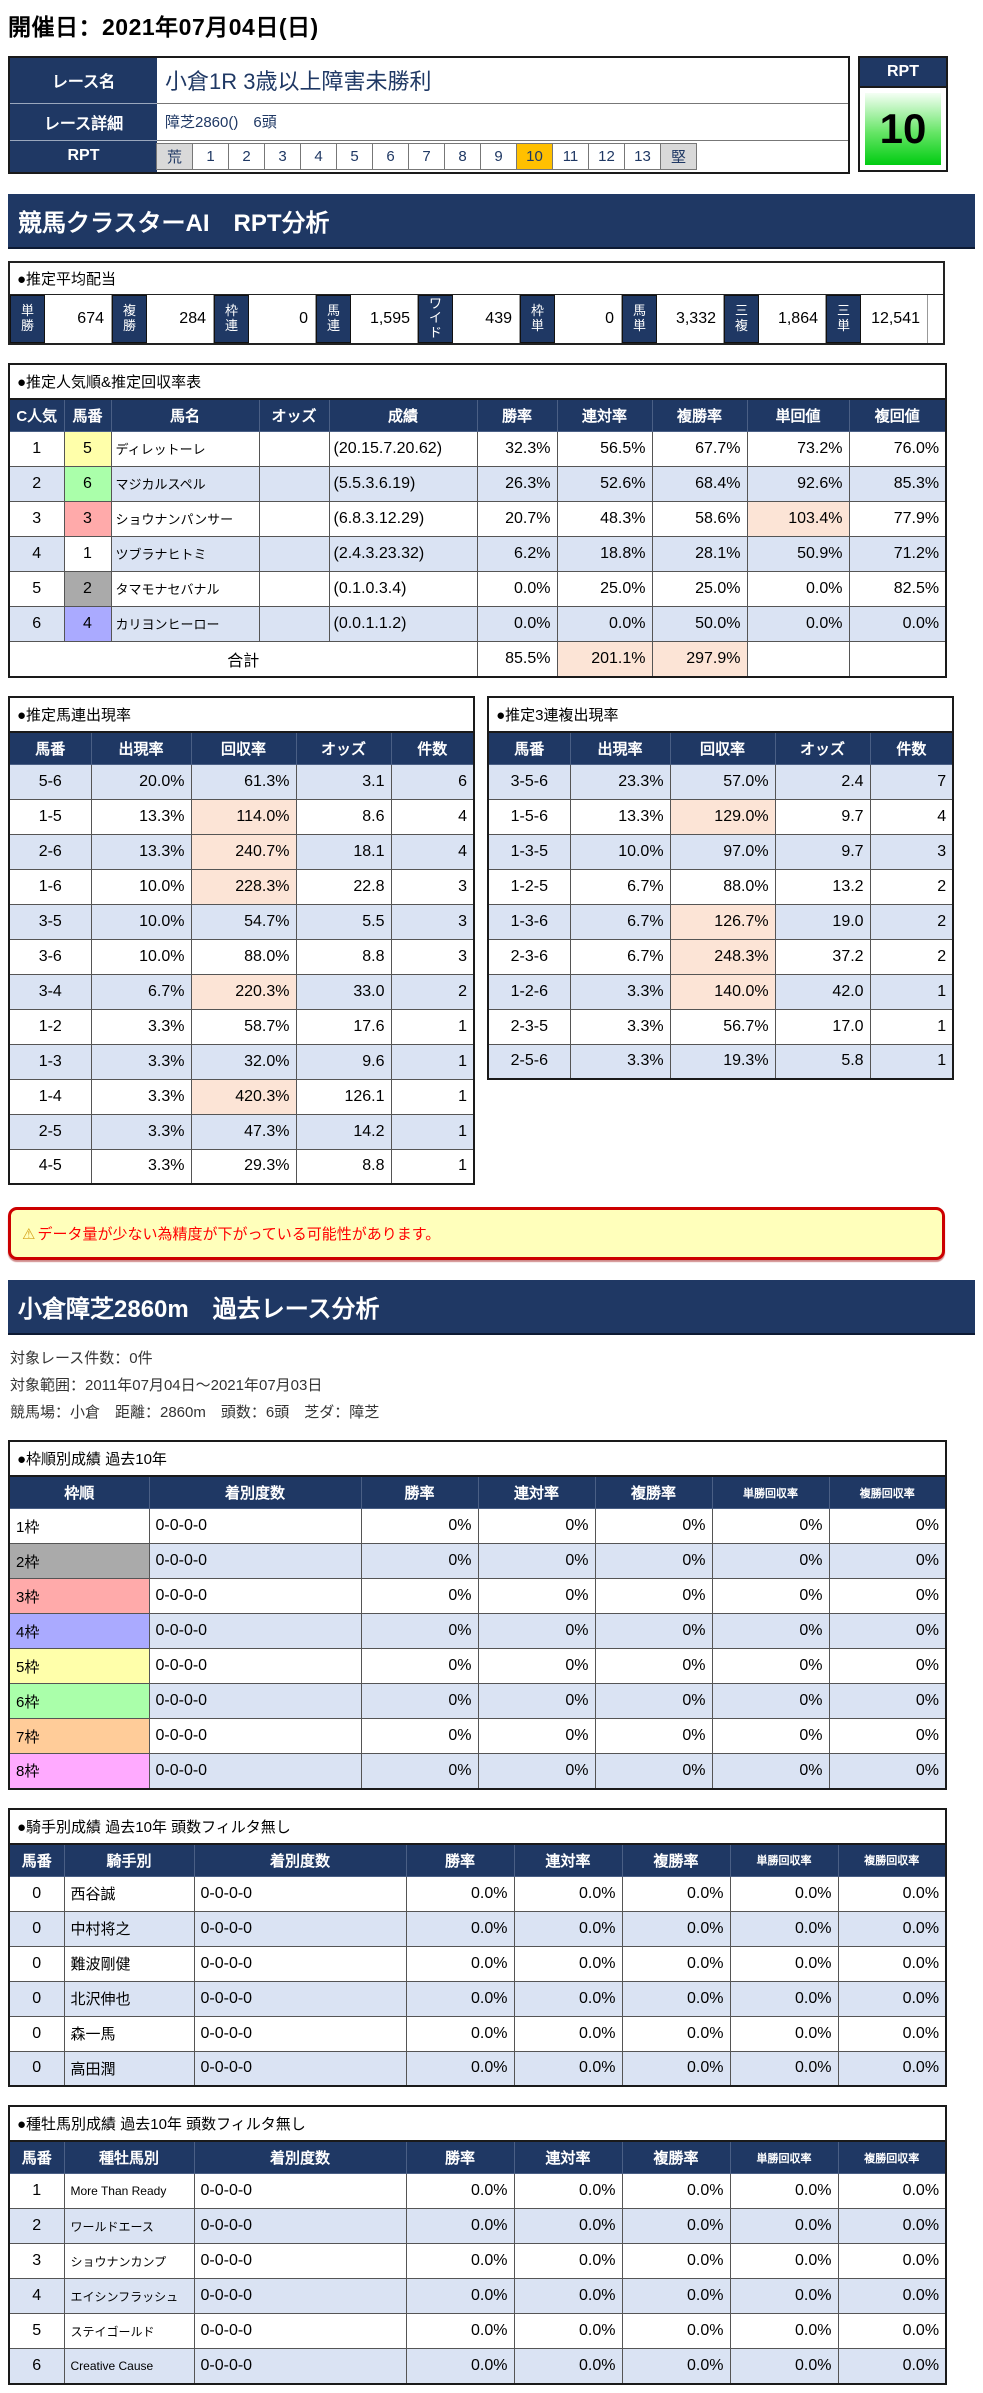 The image size is (983, 2393). I want to click on appearance-rate: 6.7%, so click(141, 991).